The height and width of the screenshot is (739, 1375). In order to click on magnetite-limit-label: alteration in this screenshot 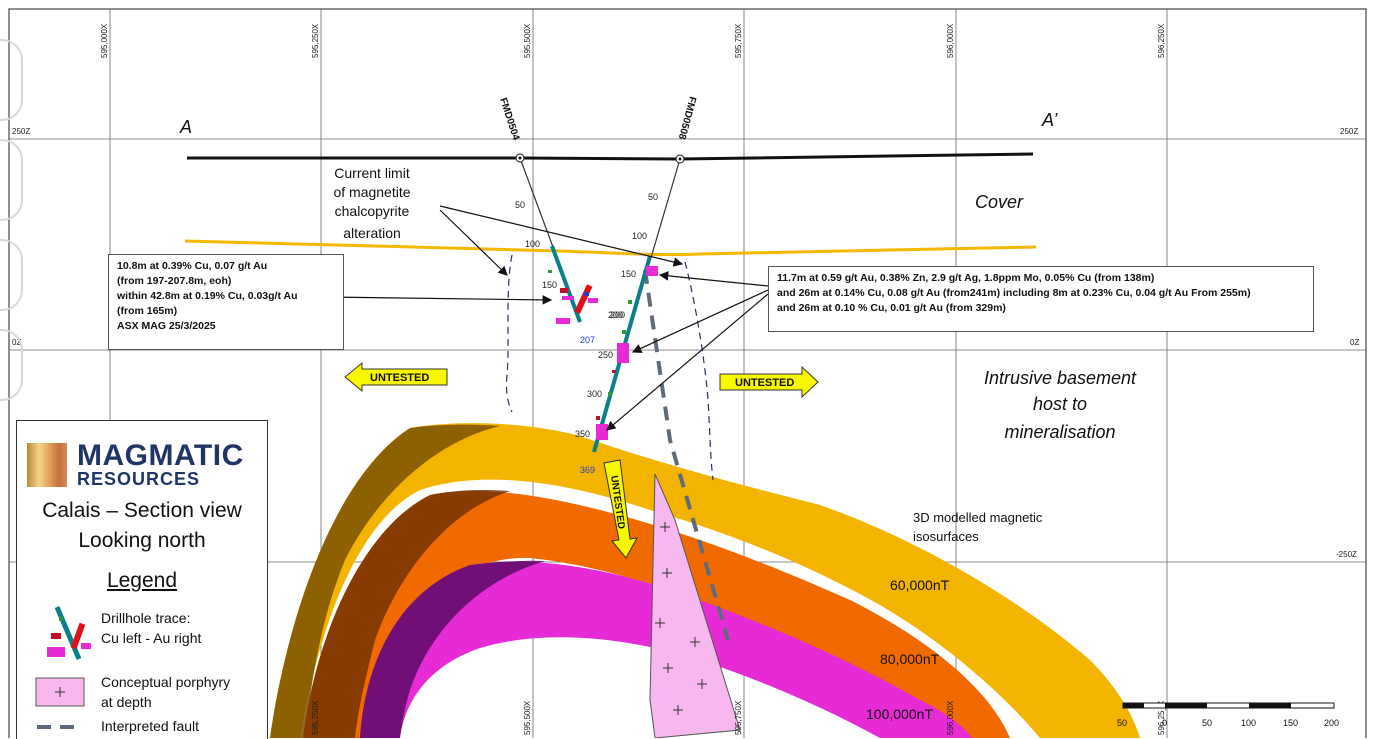, I will do `click(372, 233)`.